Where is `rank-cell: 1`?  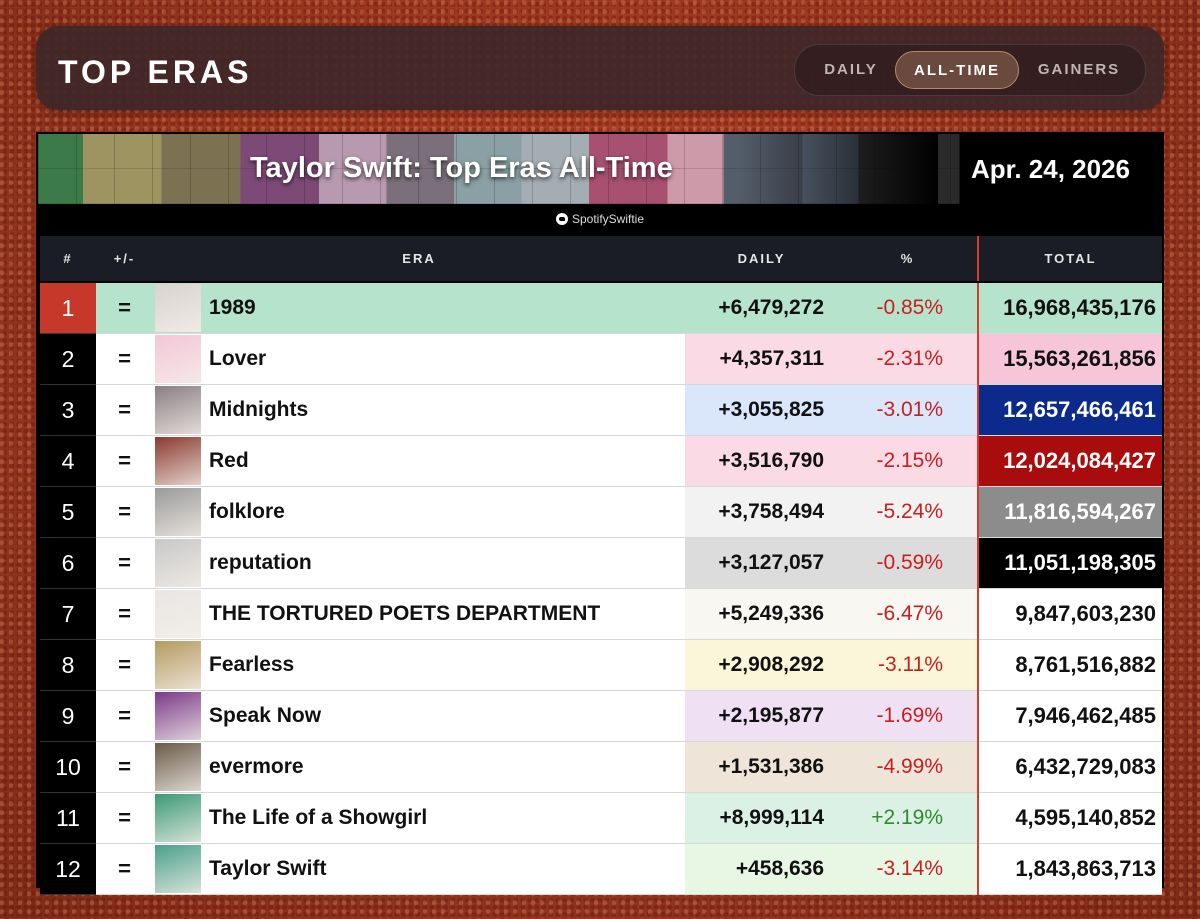
rank-cell: 1 is located at coordinates (68, 307).